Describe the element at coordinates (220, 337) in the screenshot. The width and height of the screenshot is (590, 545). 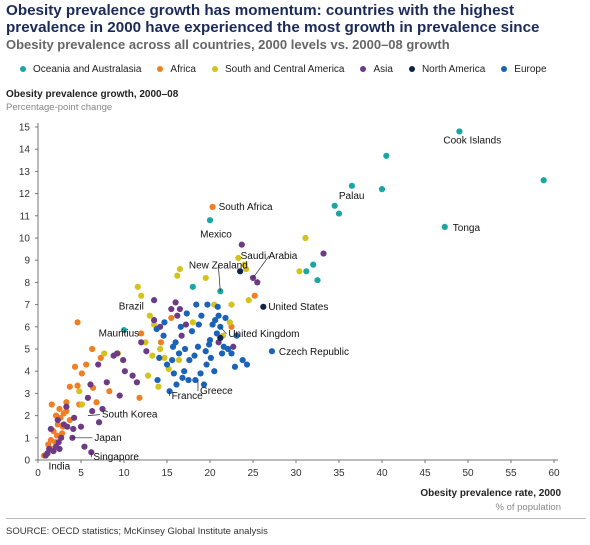
I see `data-point-north-america` at that location.